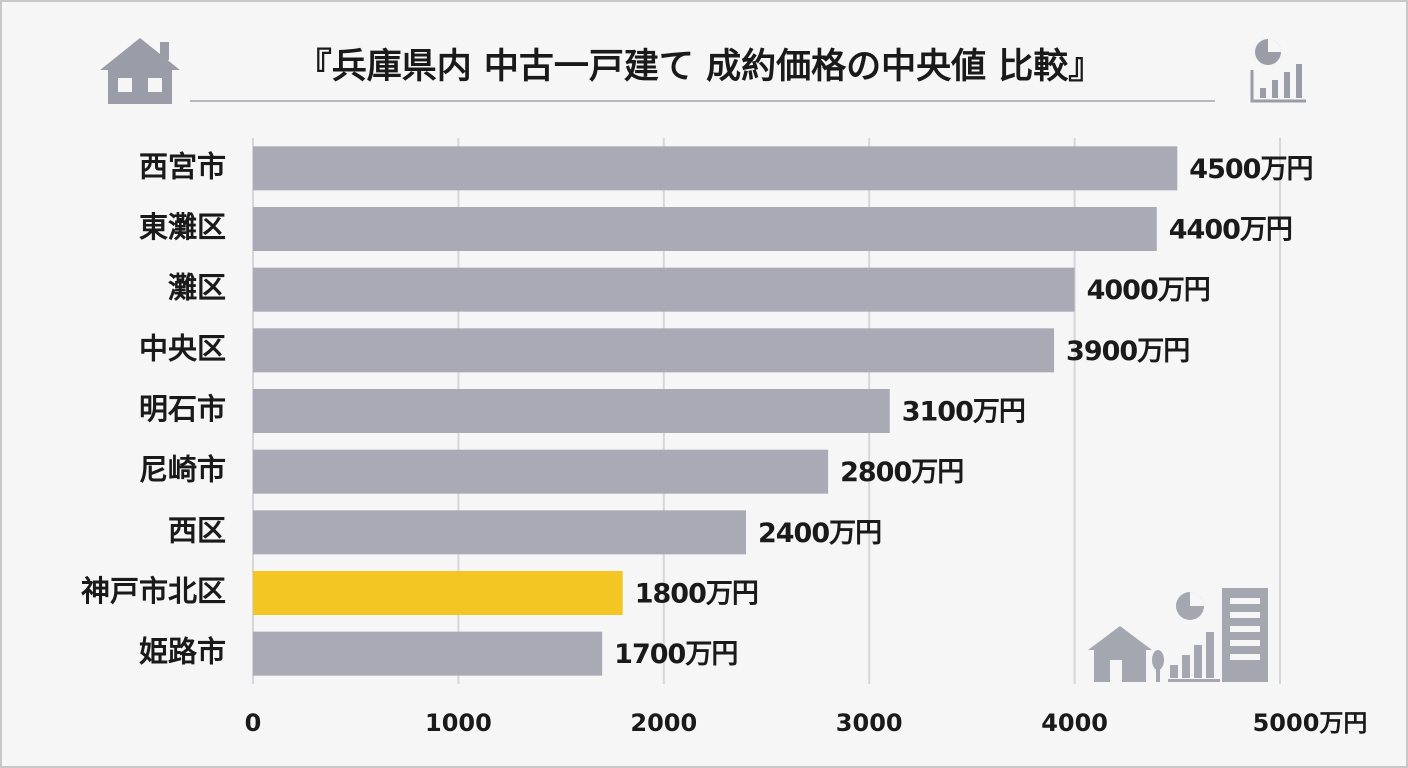 Image resolution: width=1408 pixels, height=768 pixels. I want to click on value-label: 1800万円, so click(696, 594).